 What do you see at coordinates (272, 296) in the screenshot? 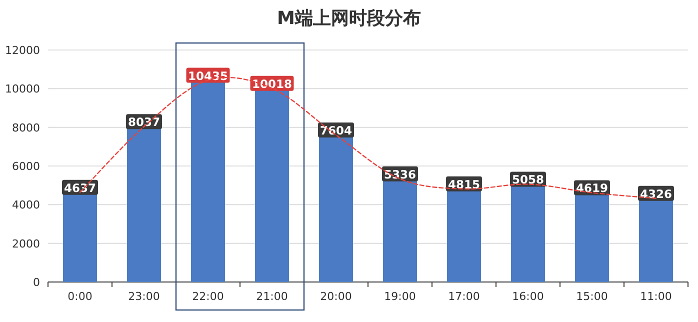
I see `x-tick-label: 21:00` at bounding box center [272, 296].